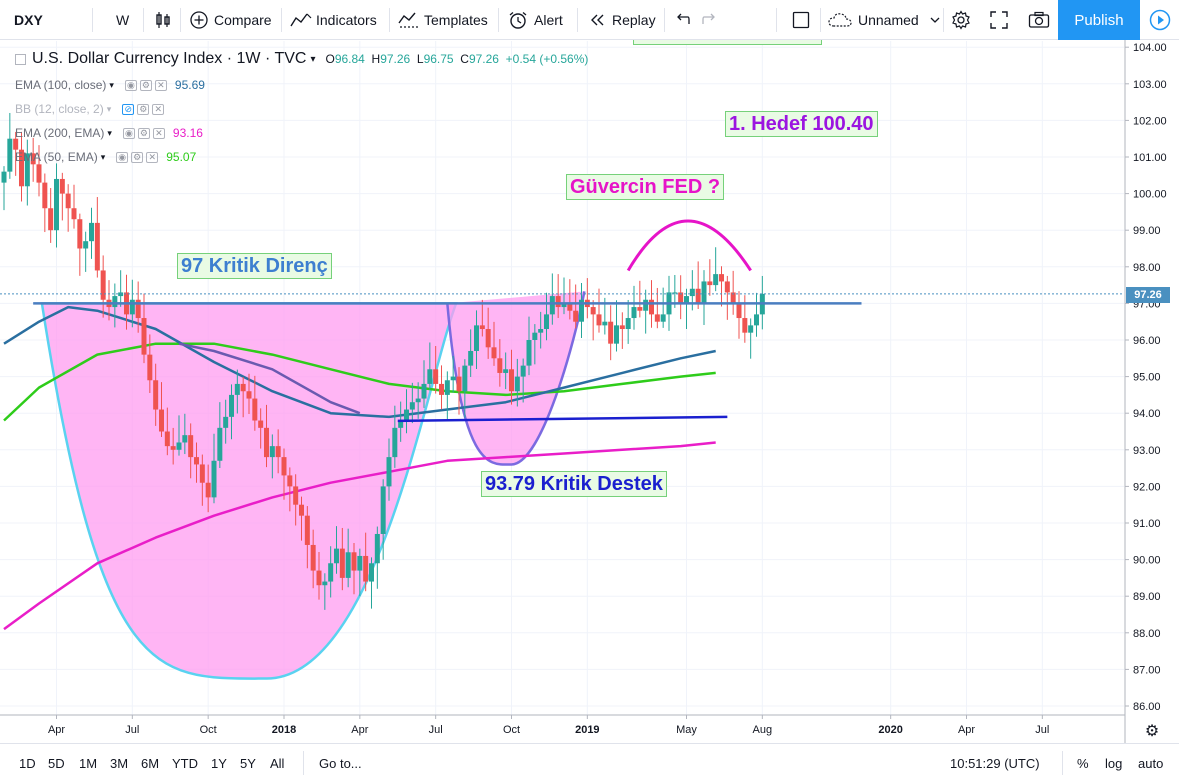 The height and width of the screenshot is (783, 1179). Describe the element at coordinates (346, 20) in the screenshot. I see `indicators-label: Indicators` at that location.